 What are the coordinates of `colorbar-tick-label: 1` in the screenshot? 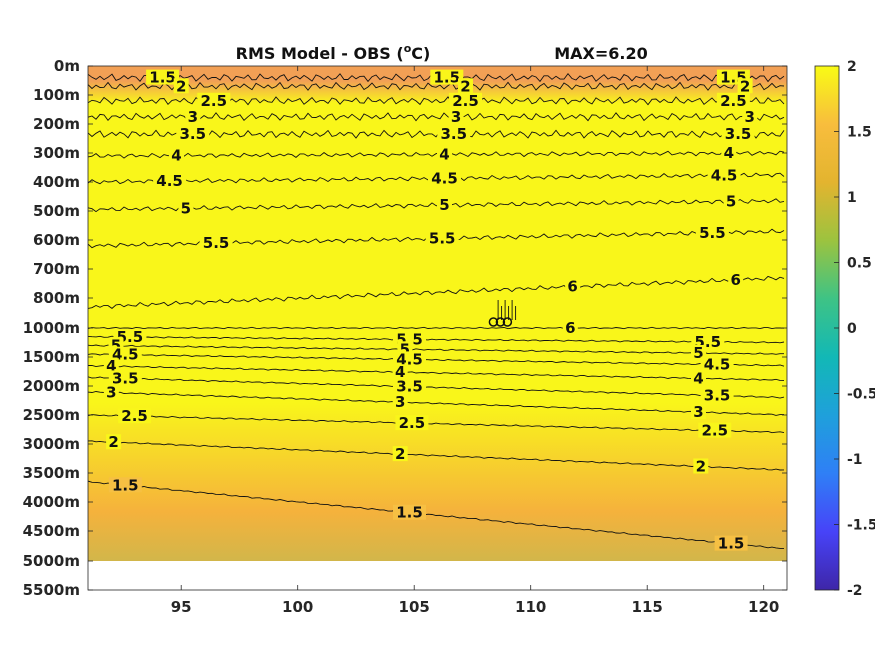 It's located at (852, 198).